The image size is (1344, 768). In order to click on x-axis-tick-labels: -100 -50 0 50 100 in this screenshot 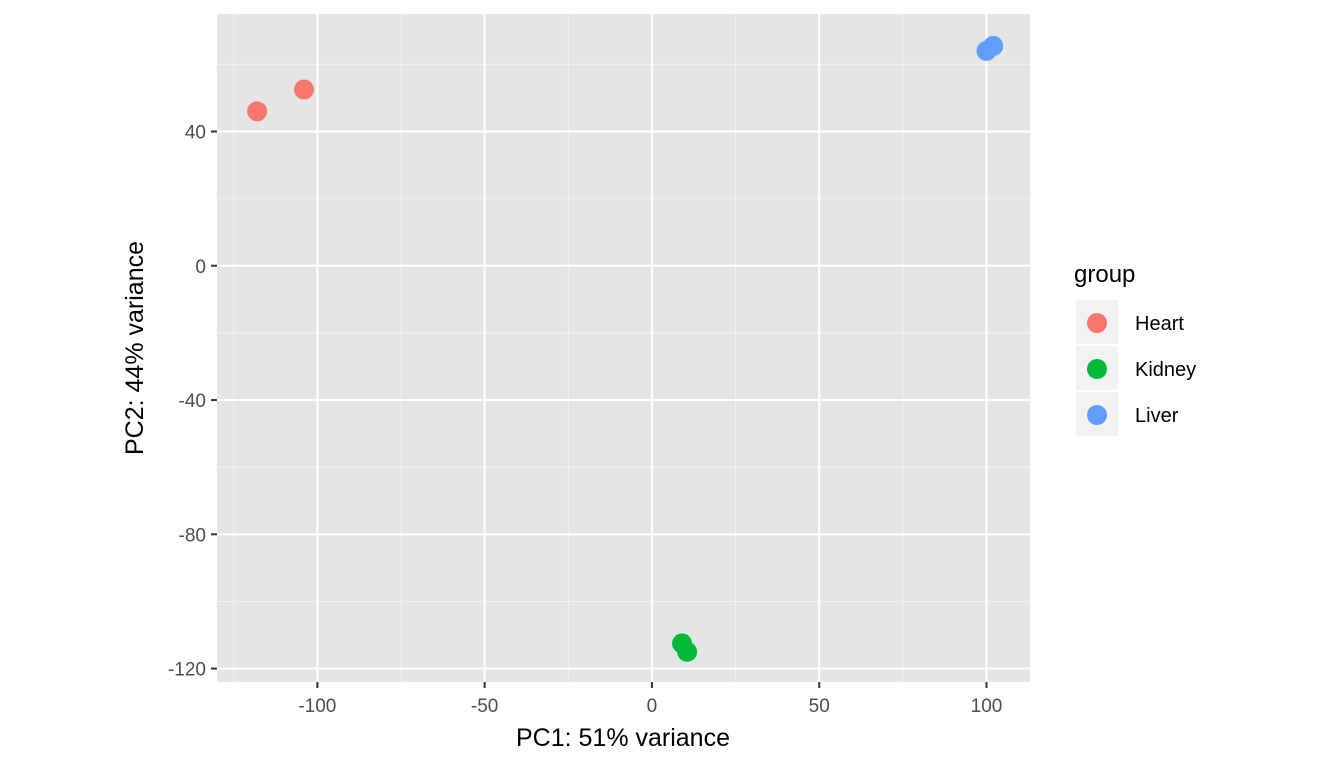, I will do `click(650, 706)`.